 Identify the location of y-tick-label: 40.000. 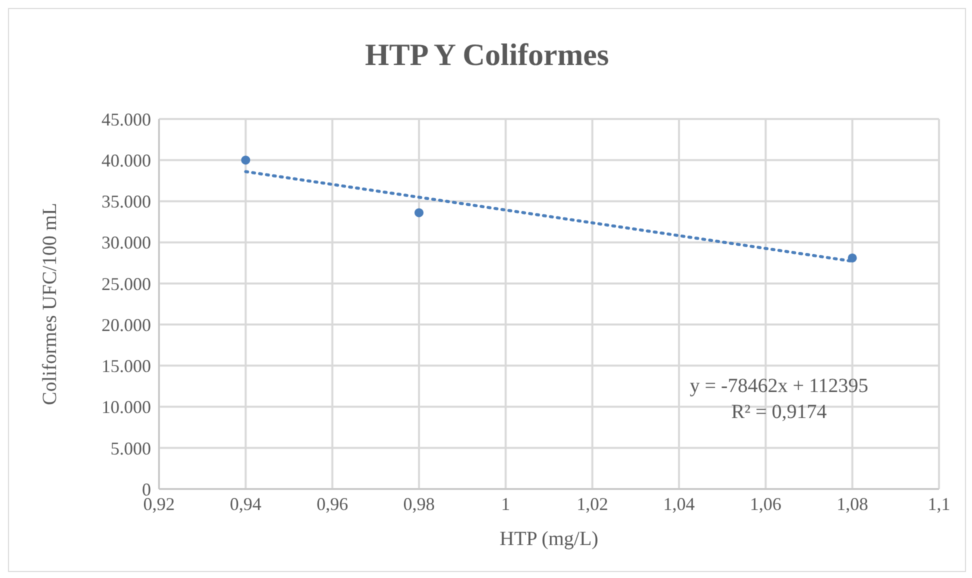
(126, 160).